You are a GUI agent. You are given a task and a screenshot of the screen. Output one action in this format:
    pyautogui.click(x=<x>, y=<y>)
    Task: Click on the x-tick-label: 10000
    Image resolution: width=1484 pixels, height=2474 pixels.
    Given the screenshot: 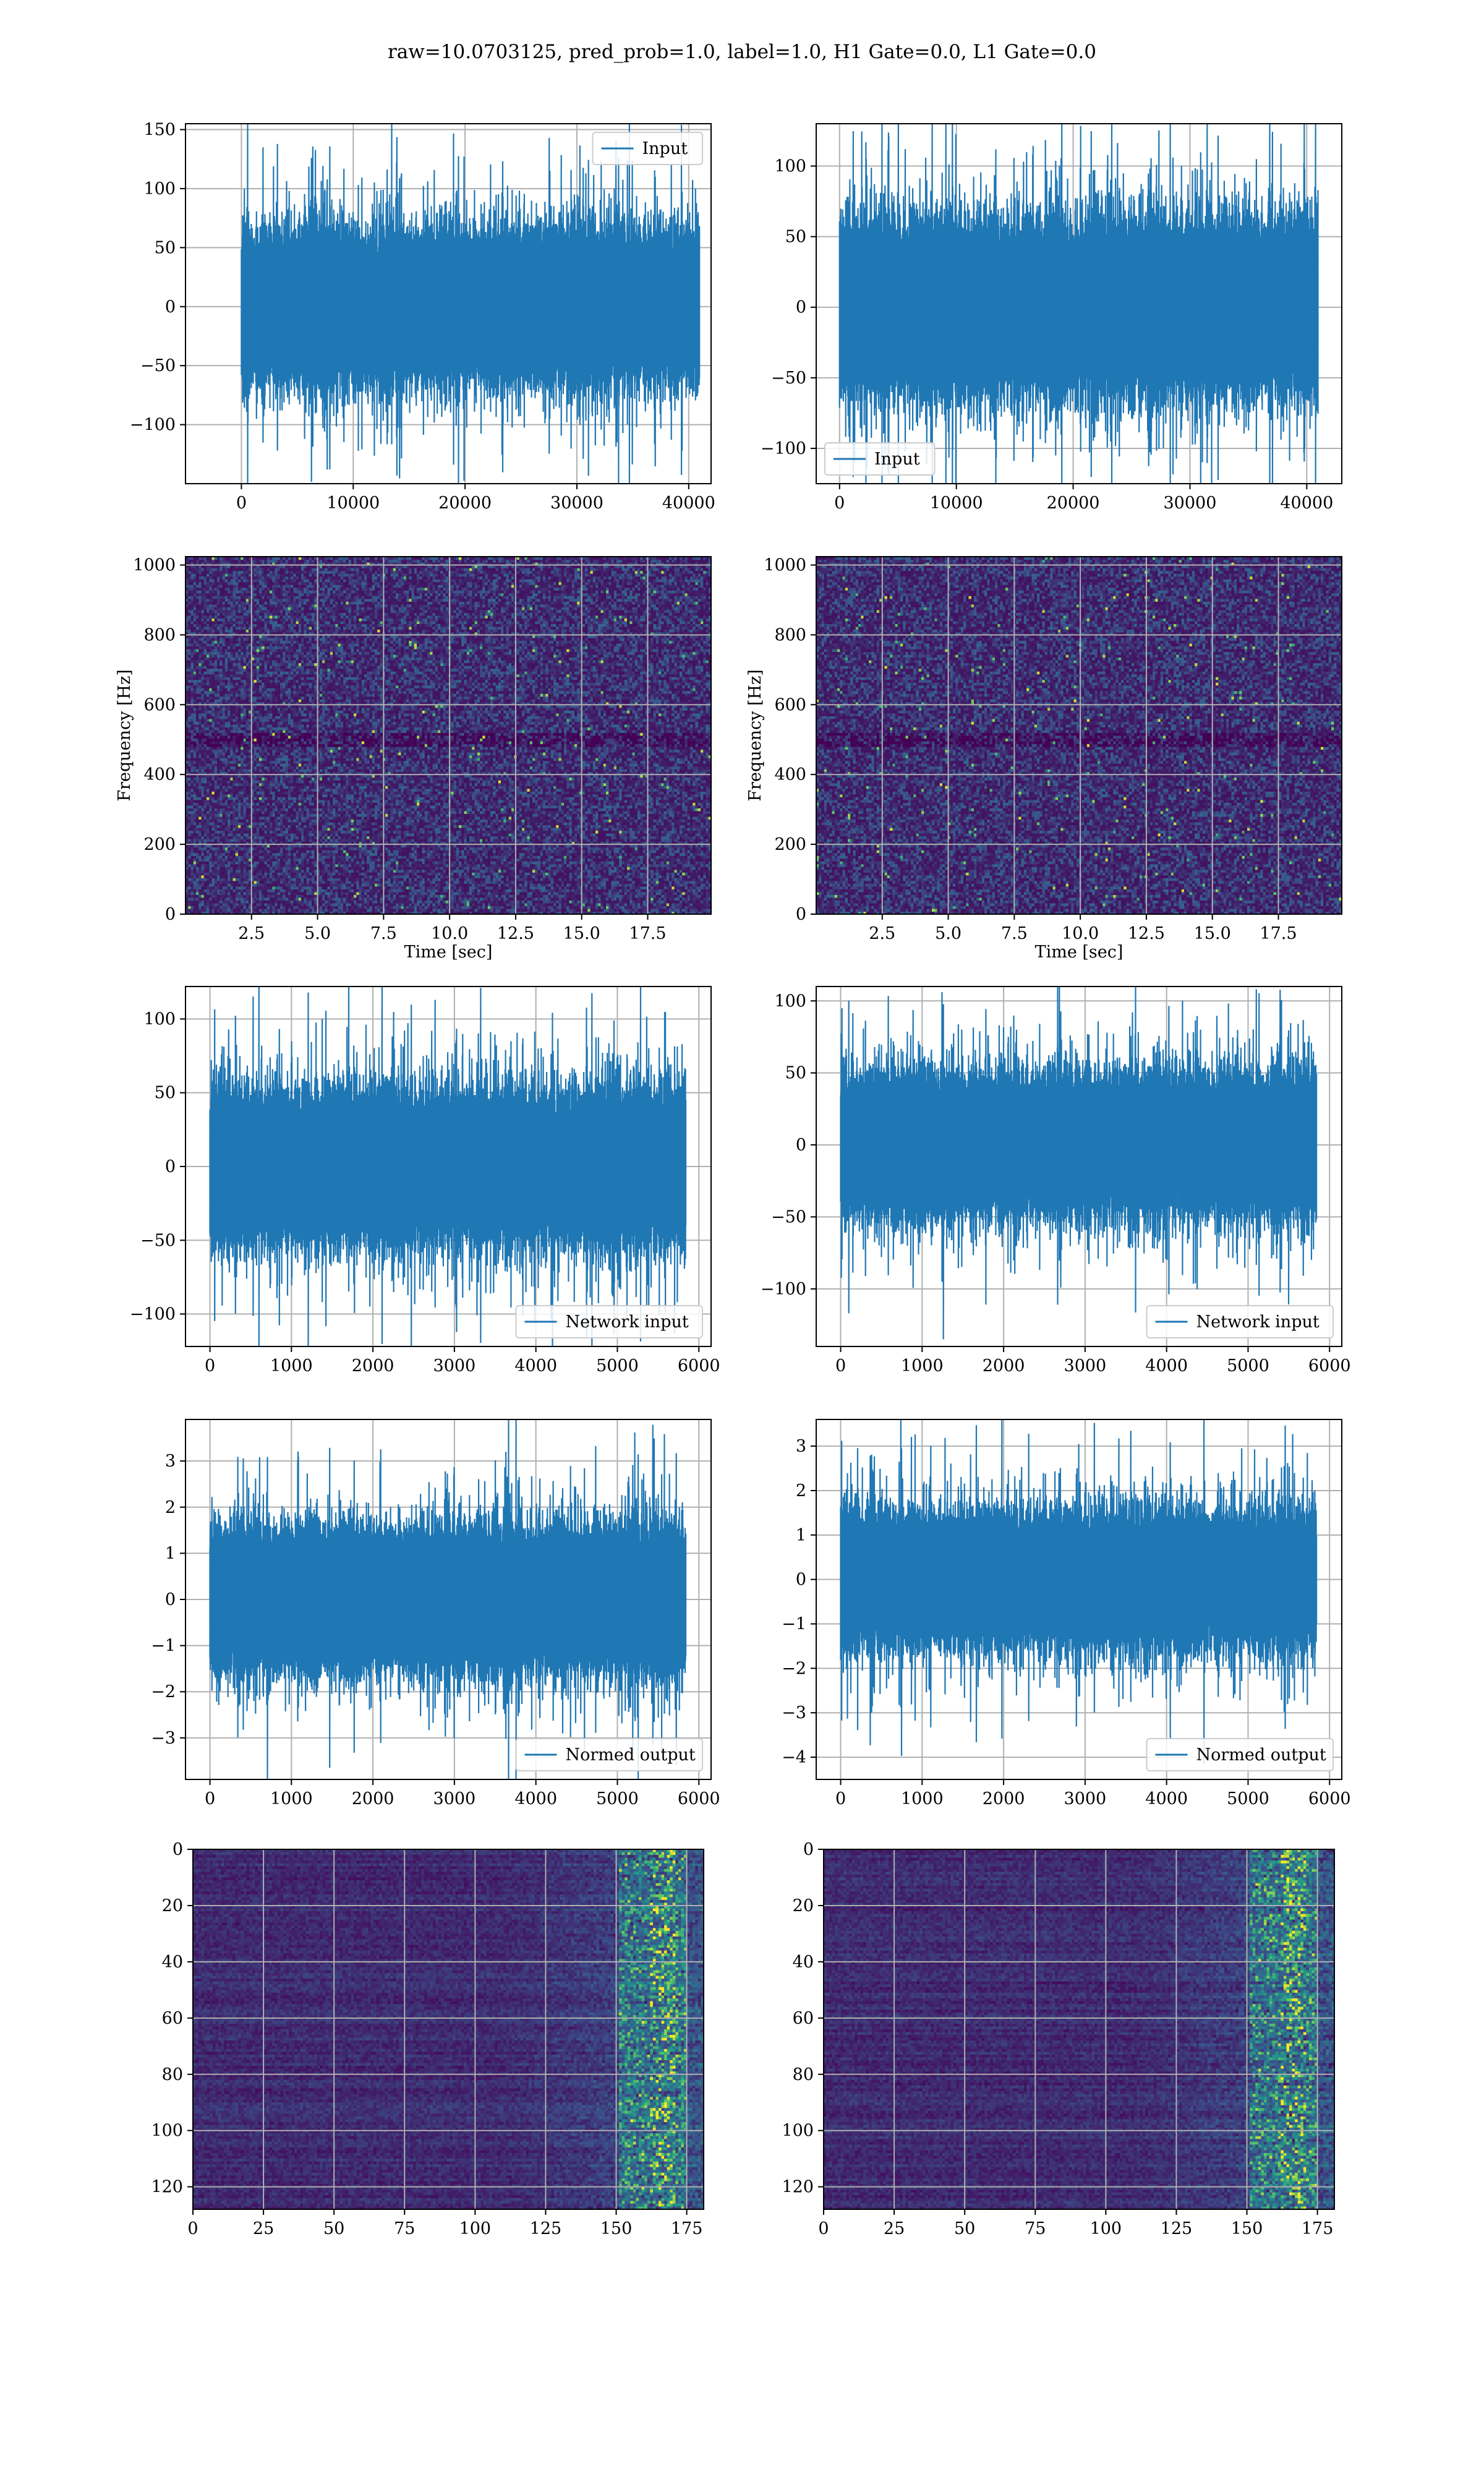 What is the action you would take?
    pyautogui.click(x=353, y=503)
    